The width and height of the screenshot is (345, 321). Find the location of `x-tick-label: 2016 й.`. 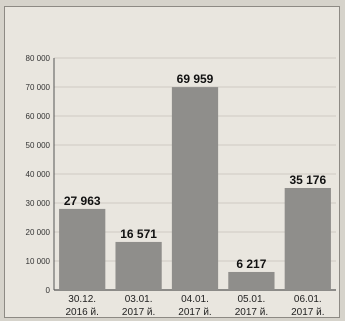

x-tick-label: 2016 й. is located at coordinates (82, 312).